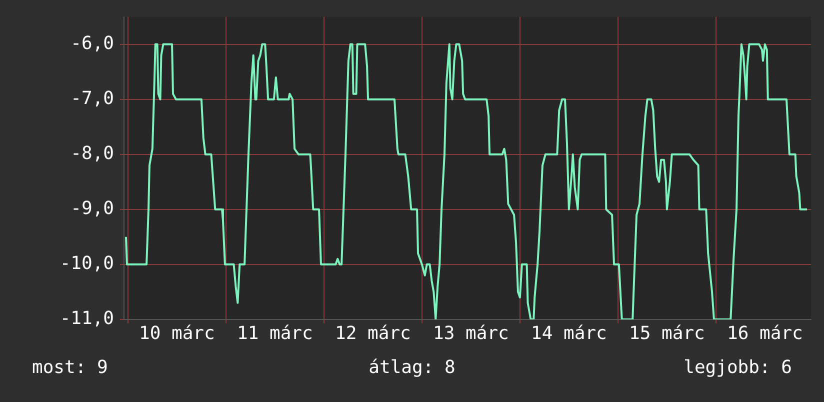 The width and height of the screenshot is (824, 402). What do you see at coordinates (92, 153) in the screenshot?
I see `y-tick-label: -8,0` at bounding box center [92, 153].